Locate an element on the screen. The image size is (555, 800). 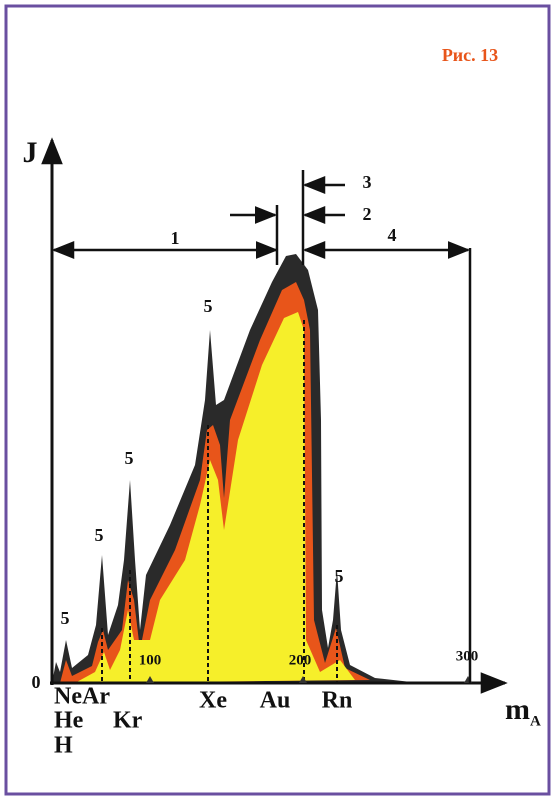
figure-label: Рис. 13 is located at coordinates (470, 55).